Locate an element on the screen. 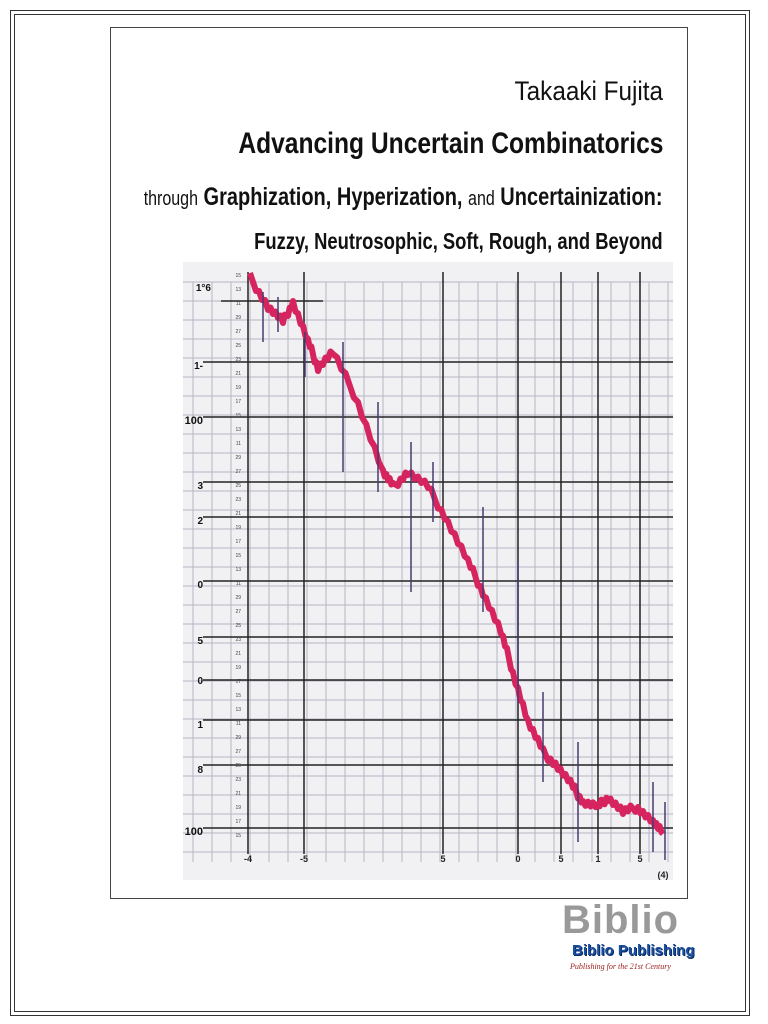  bottom-axis-label: 0 is located at coordinates (517, 859).